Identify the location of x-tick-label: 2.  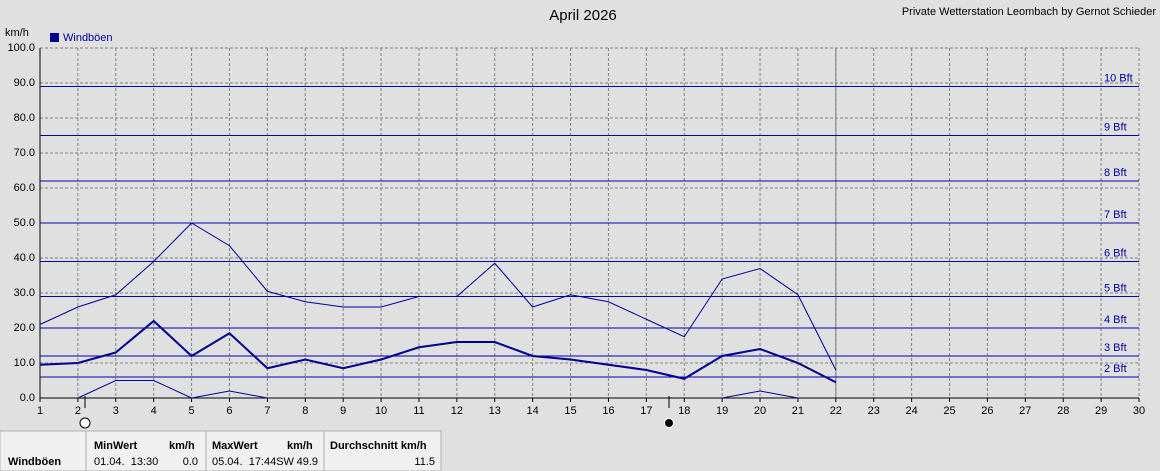
(78, 411).